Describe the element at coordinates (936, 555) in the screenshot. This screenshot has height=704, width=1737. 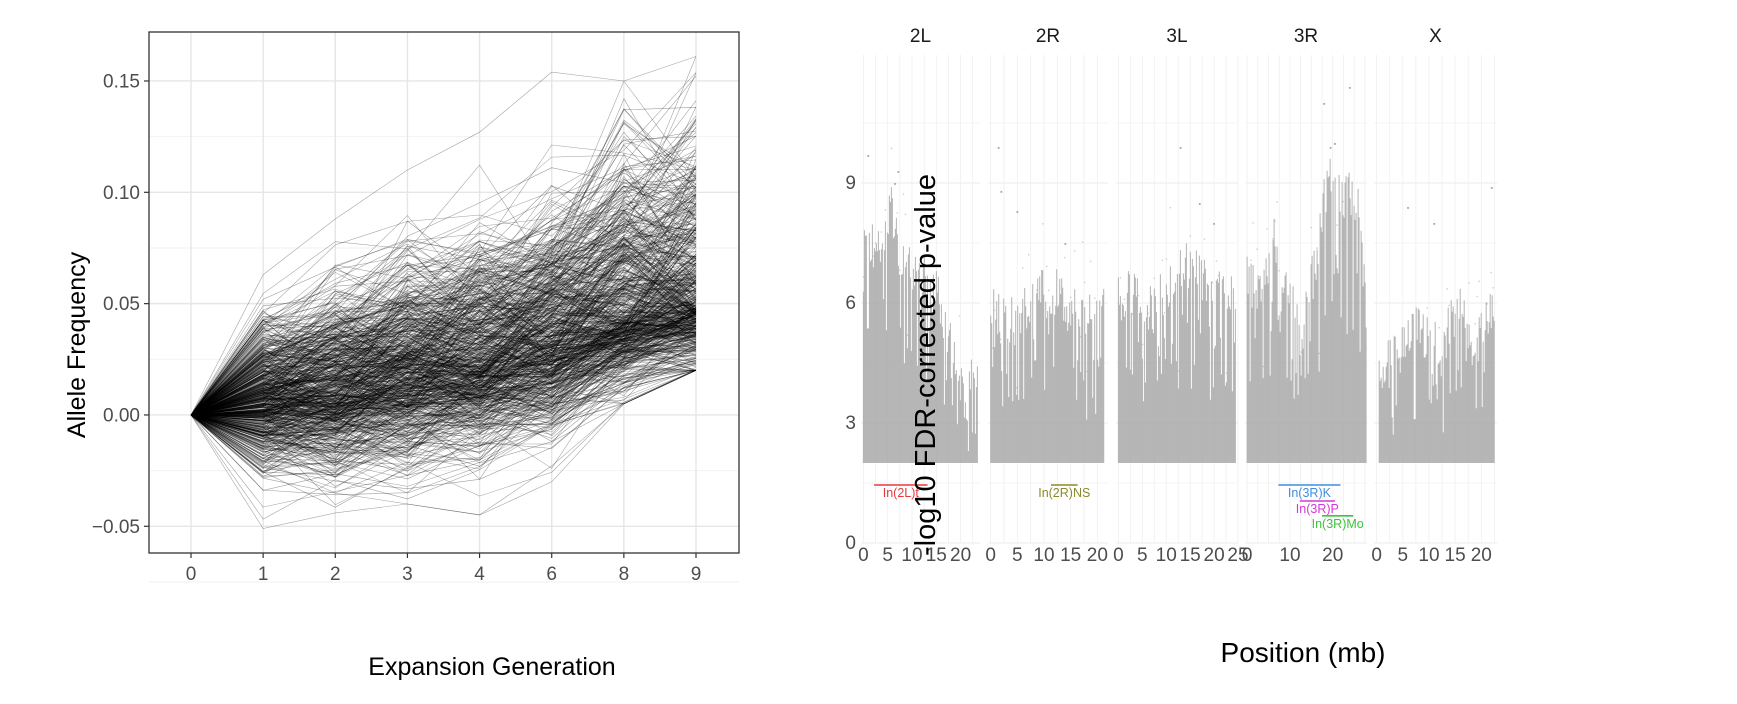
I see `x-tick-label: 15` at that location.